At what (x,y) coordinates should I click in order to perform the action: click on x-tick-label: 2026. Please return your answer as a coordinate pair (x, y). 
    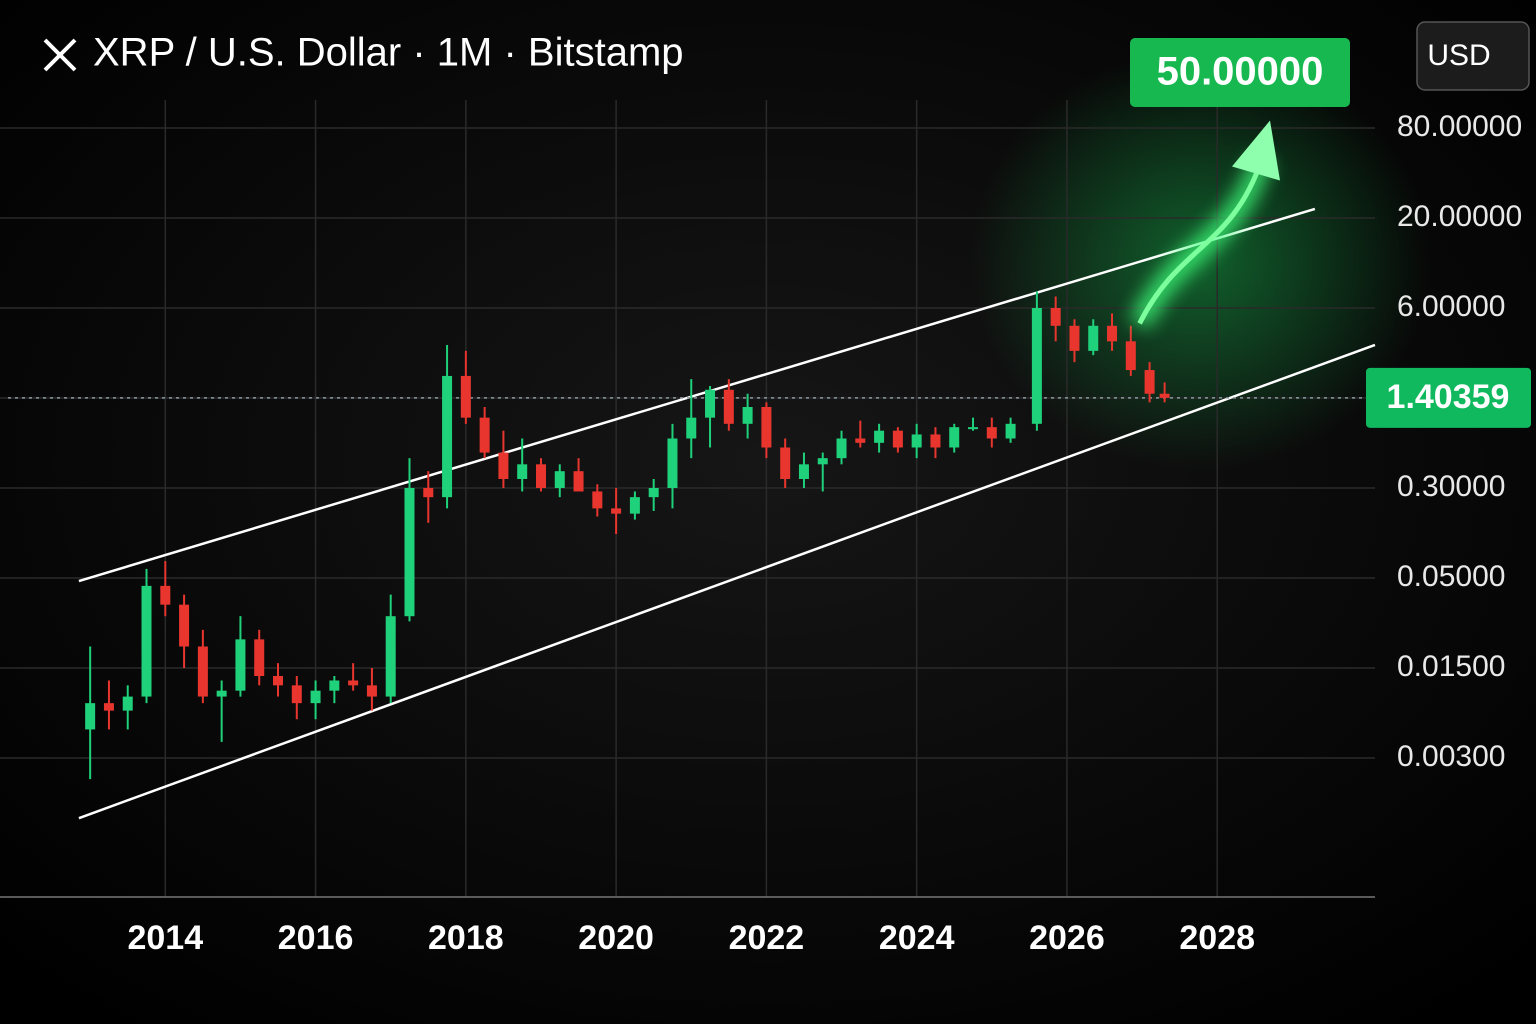
    Looking at the image, I should click on (1067, 938).